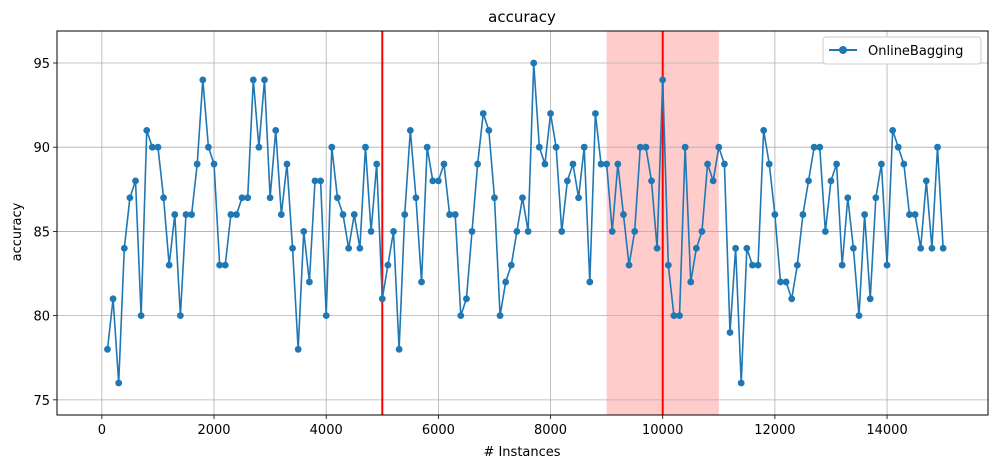 This screenshot has height=469, width=997. I want to click on x-tick-label-8000: 8000, so click(550, 430).